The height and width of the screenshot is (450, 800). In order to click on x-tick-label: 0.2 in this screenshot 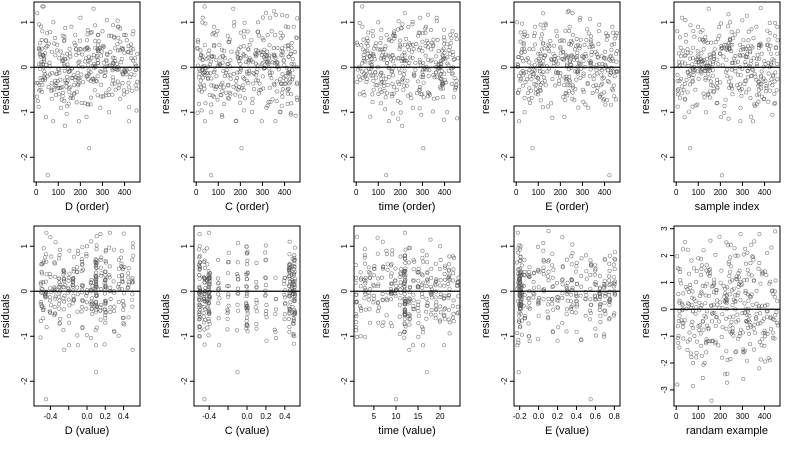, I will do `click(558, 416)`.